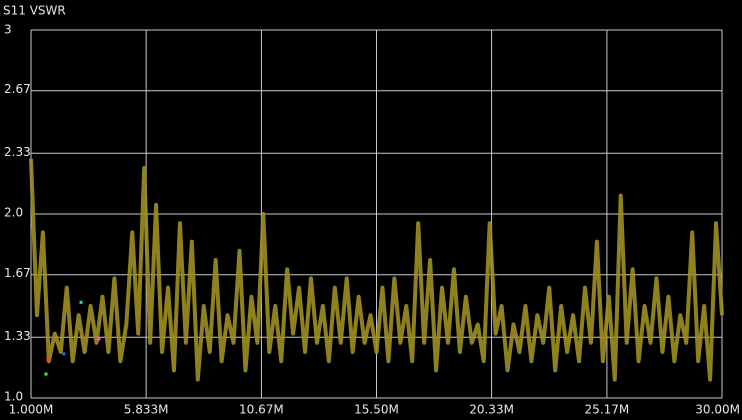 This screenshot has height=420, width=742. Describe the element at coordinates (34, 11) in the screenshot. I see `chart-title: S11 VSWR` at that location.